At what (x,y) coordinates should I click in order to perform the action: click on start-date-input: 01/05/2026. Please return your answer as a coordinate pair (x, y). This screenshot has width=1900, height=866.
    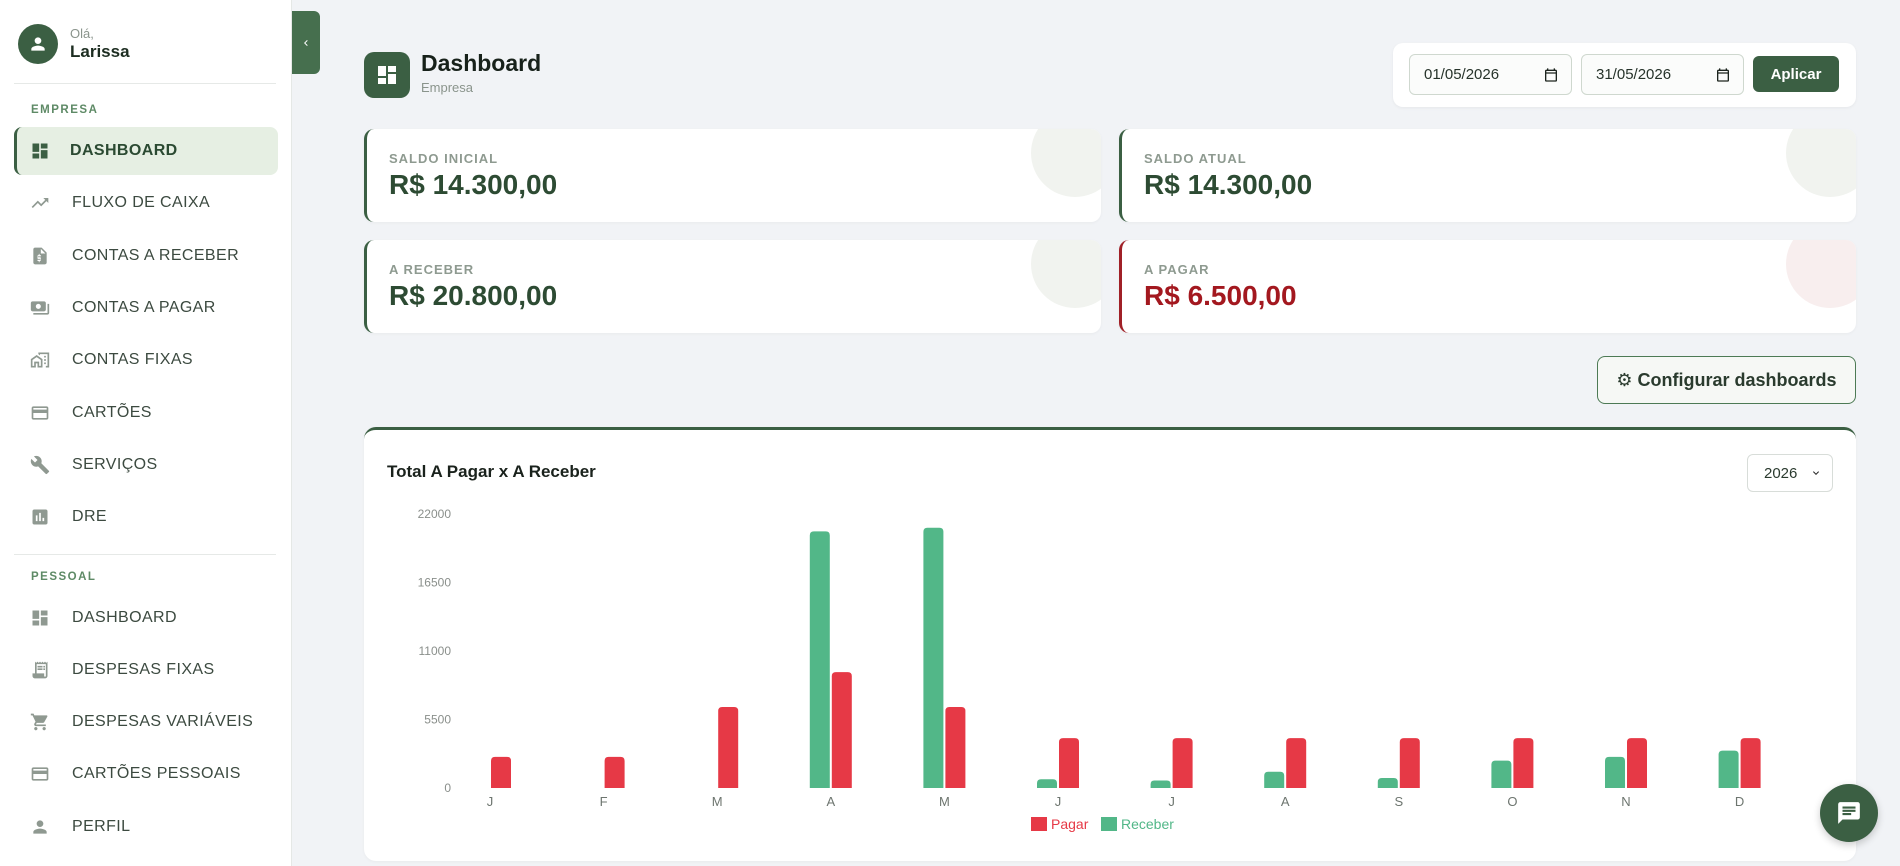
    Looking at the image, I should click on (1490, 74).